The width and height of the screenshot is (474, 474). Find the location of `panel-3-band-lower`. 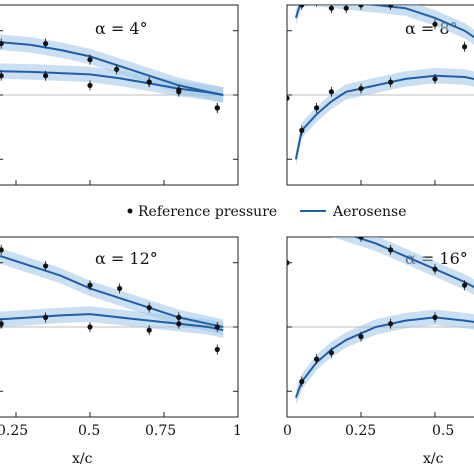

panel-3-band-lower is located at coordinates (112, 322).